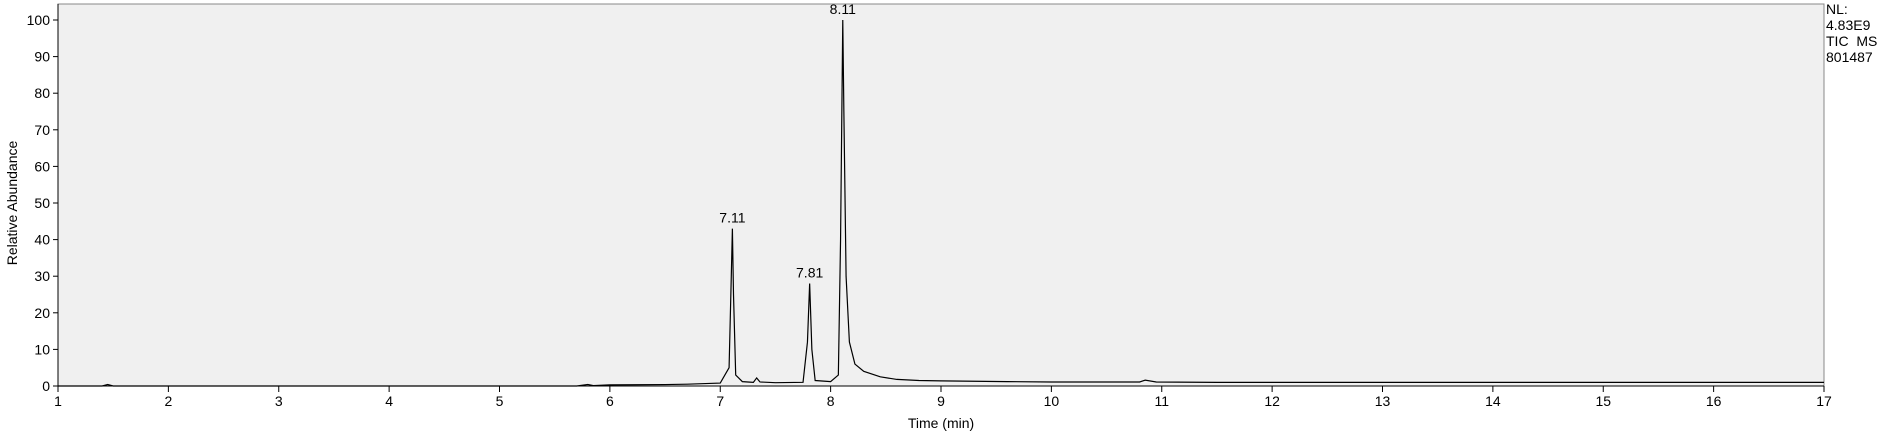 The image size is (1878, 432). What do you see at coordinates (1824, 401) in the screenshot?
I see `x-tick-label: 17` at bounding box center [1824, 401].